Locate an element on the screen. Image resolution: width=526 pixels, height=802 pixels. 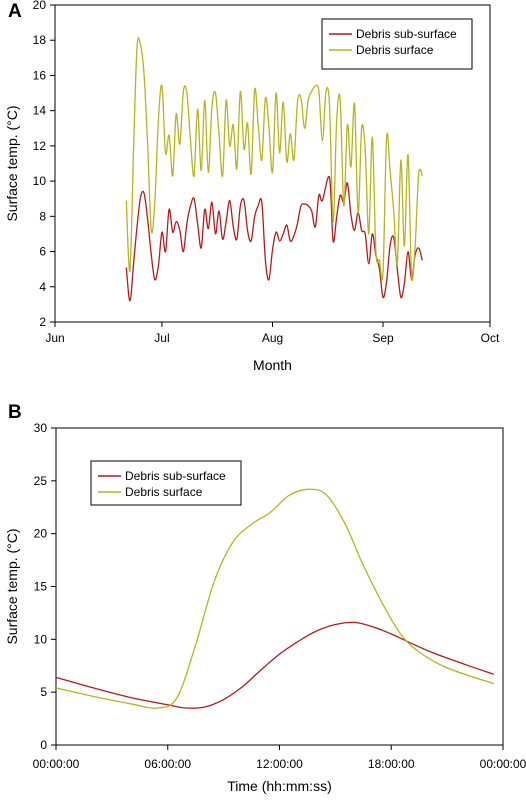
y-tick-label: 15 is located at coordinates (41, 587).